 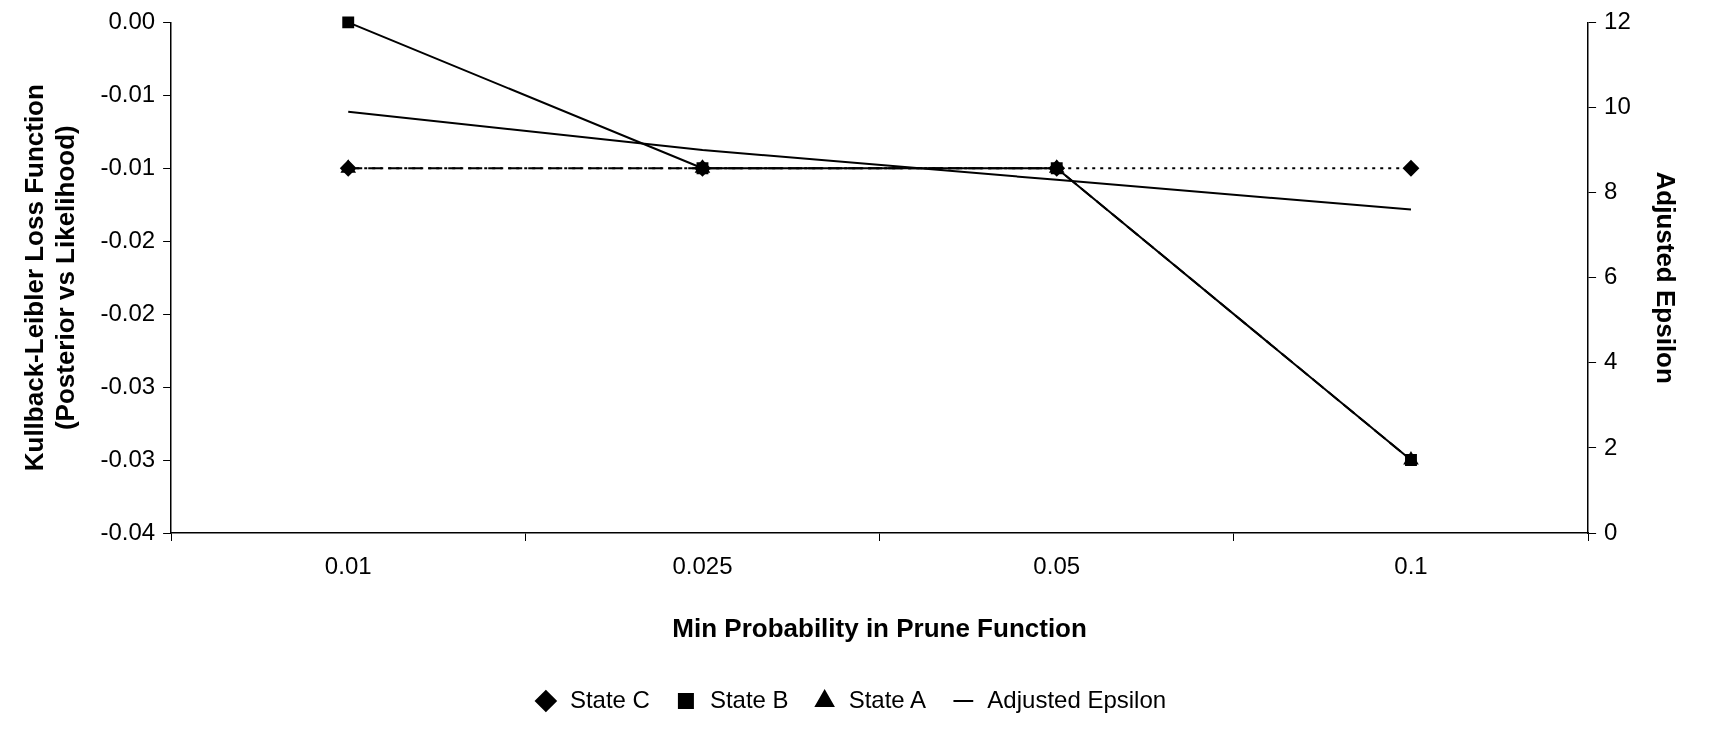 I want to click on x-tick-label: 0.05, so click(x=1057, y=566).